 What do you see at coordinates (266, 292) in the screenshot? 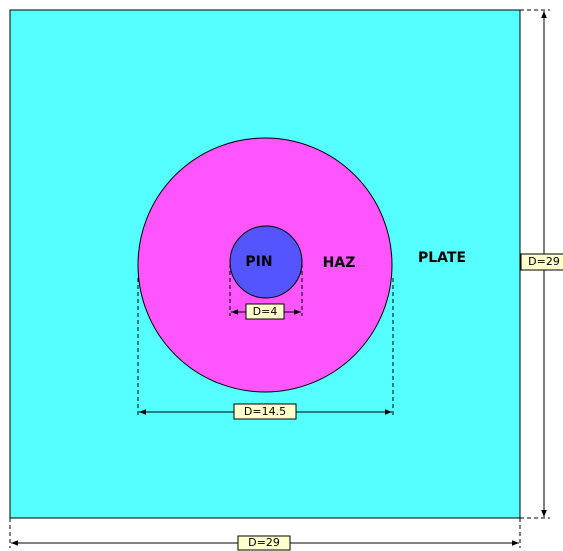
I see `pin-dimension: D=4` at bounding box center [266, 292].